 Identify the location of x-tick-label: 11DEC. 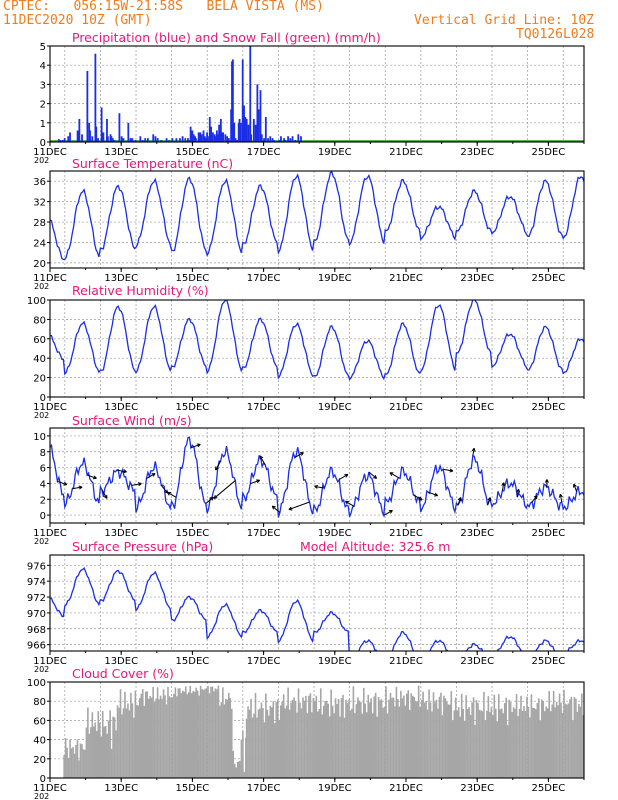
(50, 407).